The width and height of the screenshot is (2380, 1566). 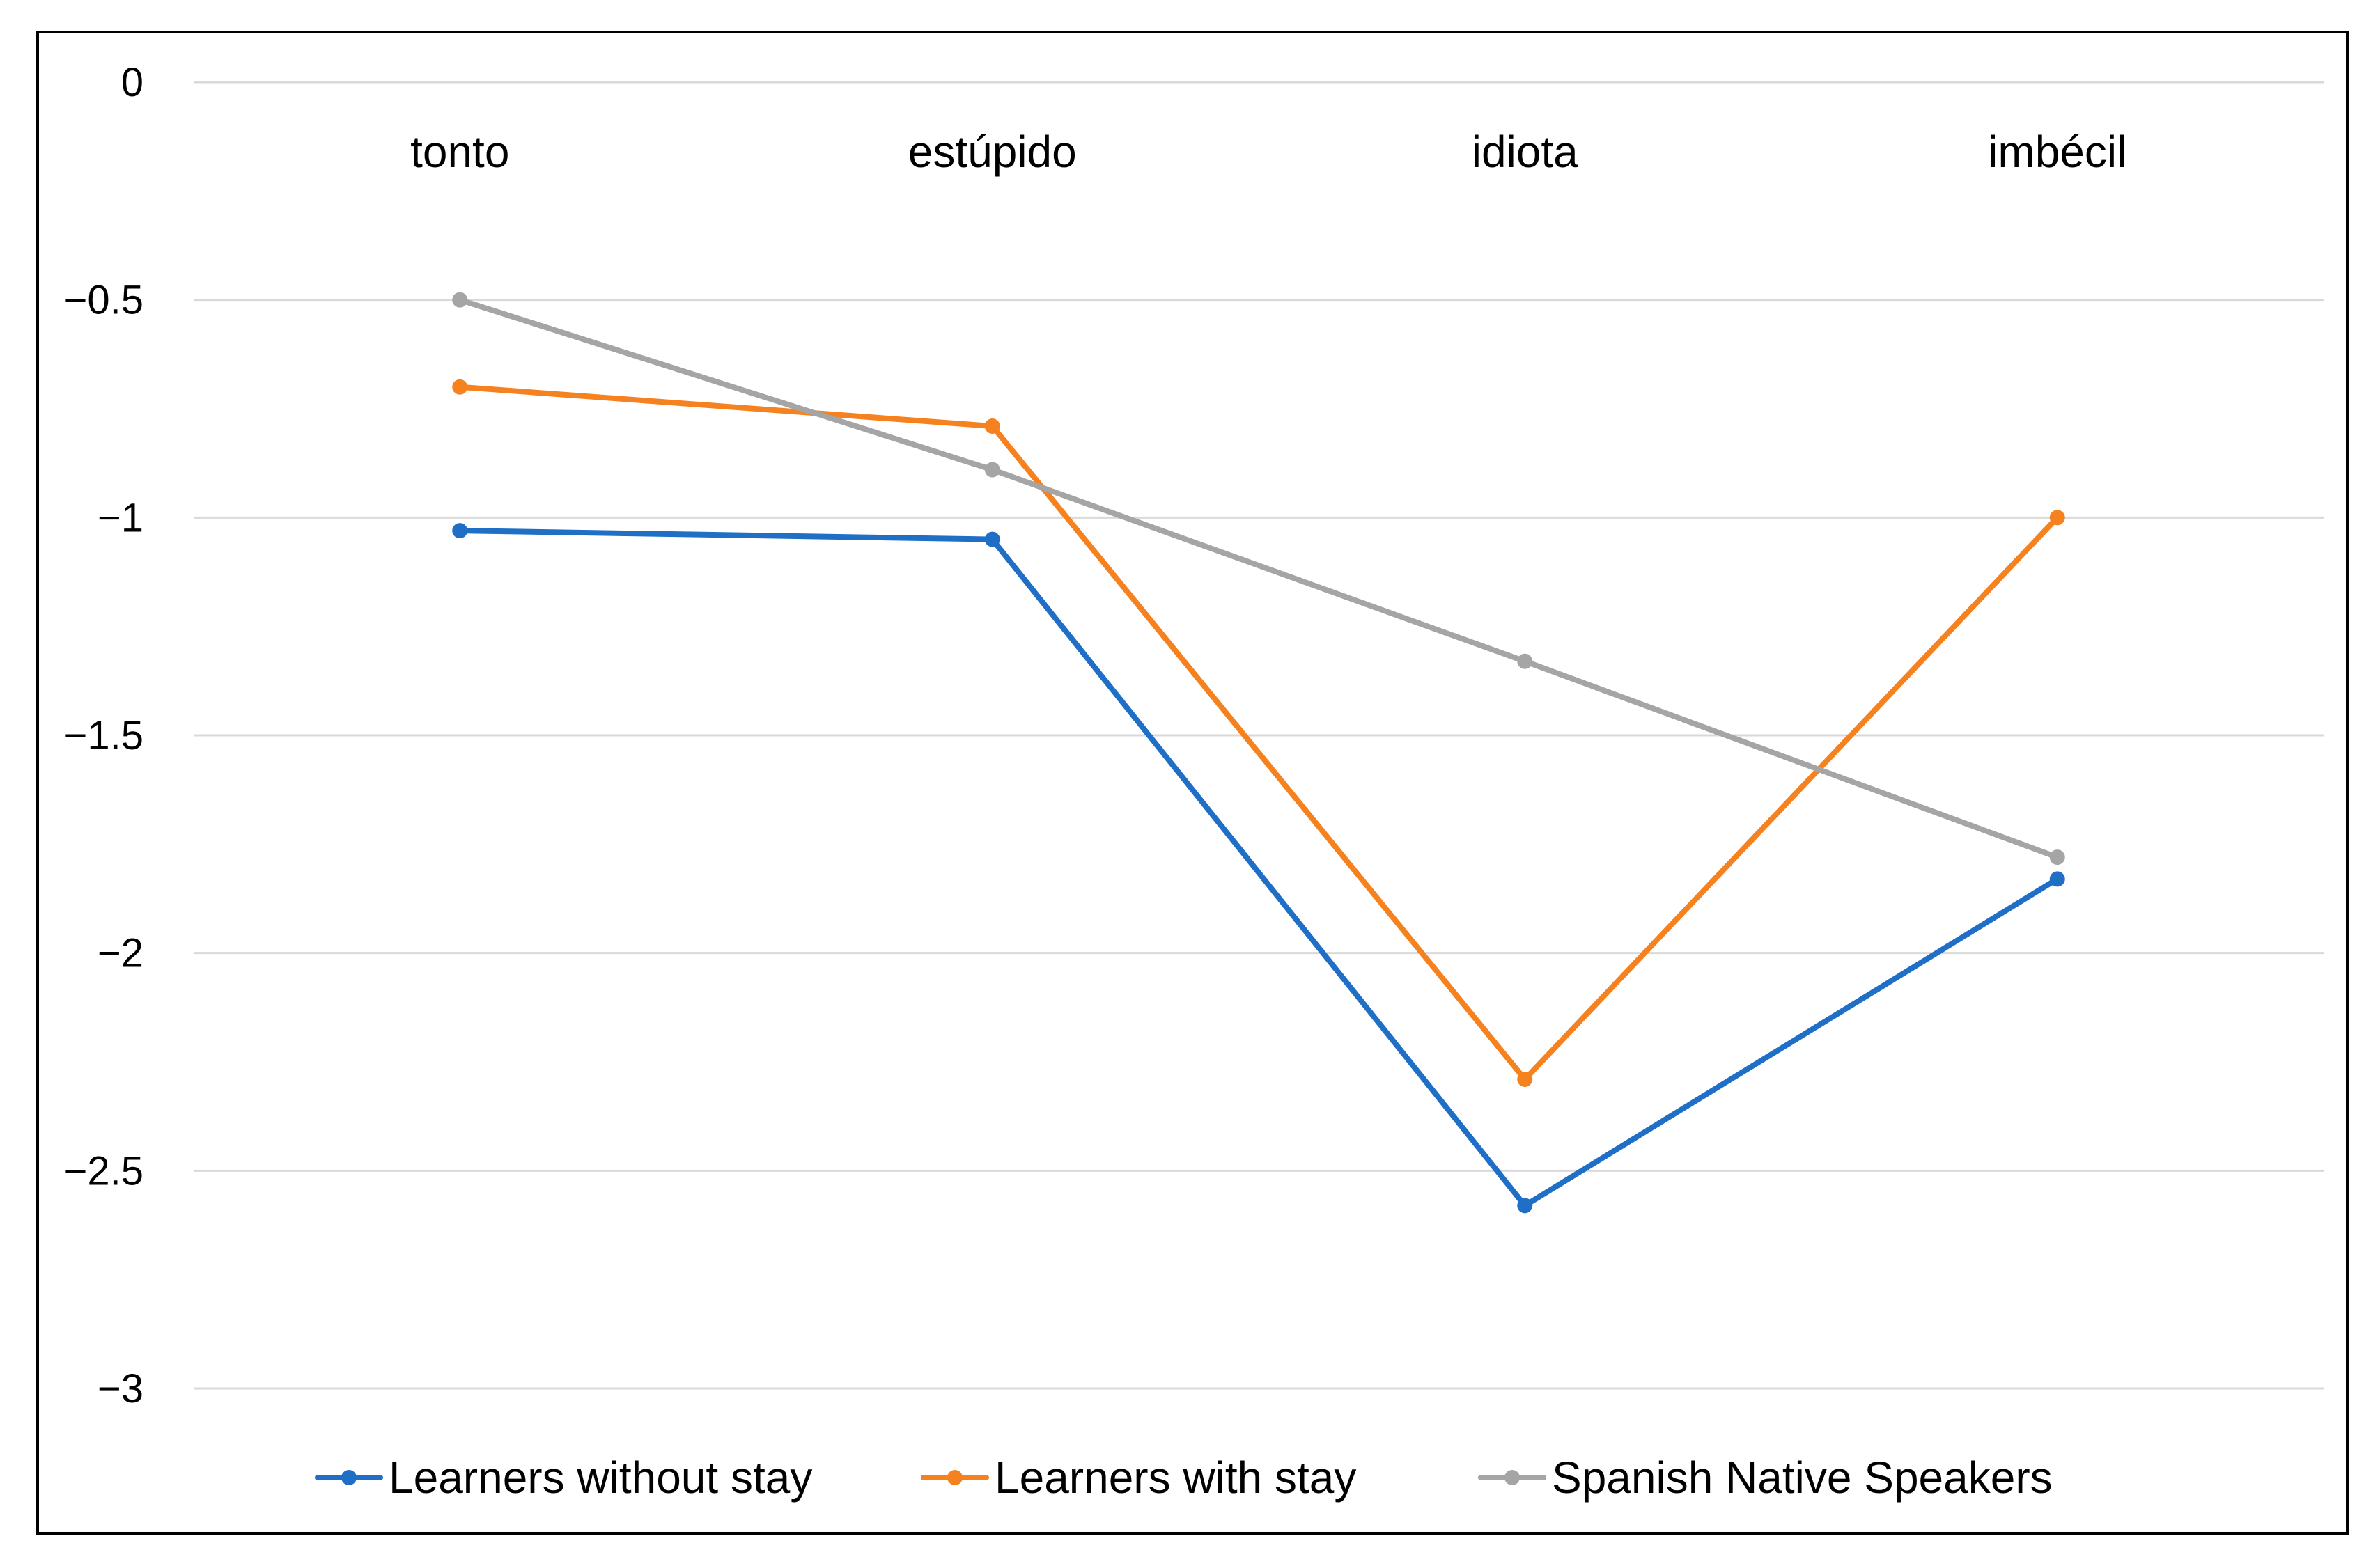 What do you see at coordinates (121, 1388) in the screenshot?
I see `y-tick-label: −3` at bounding box center [121, 1388].